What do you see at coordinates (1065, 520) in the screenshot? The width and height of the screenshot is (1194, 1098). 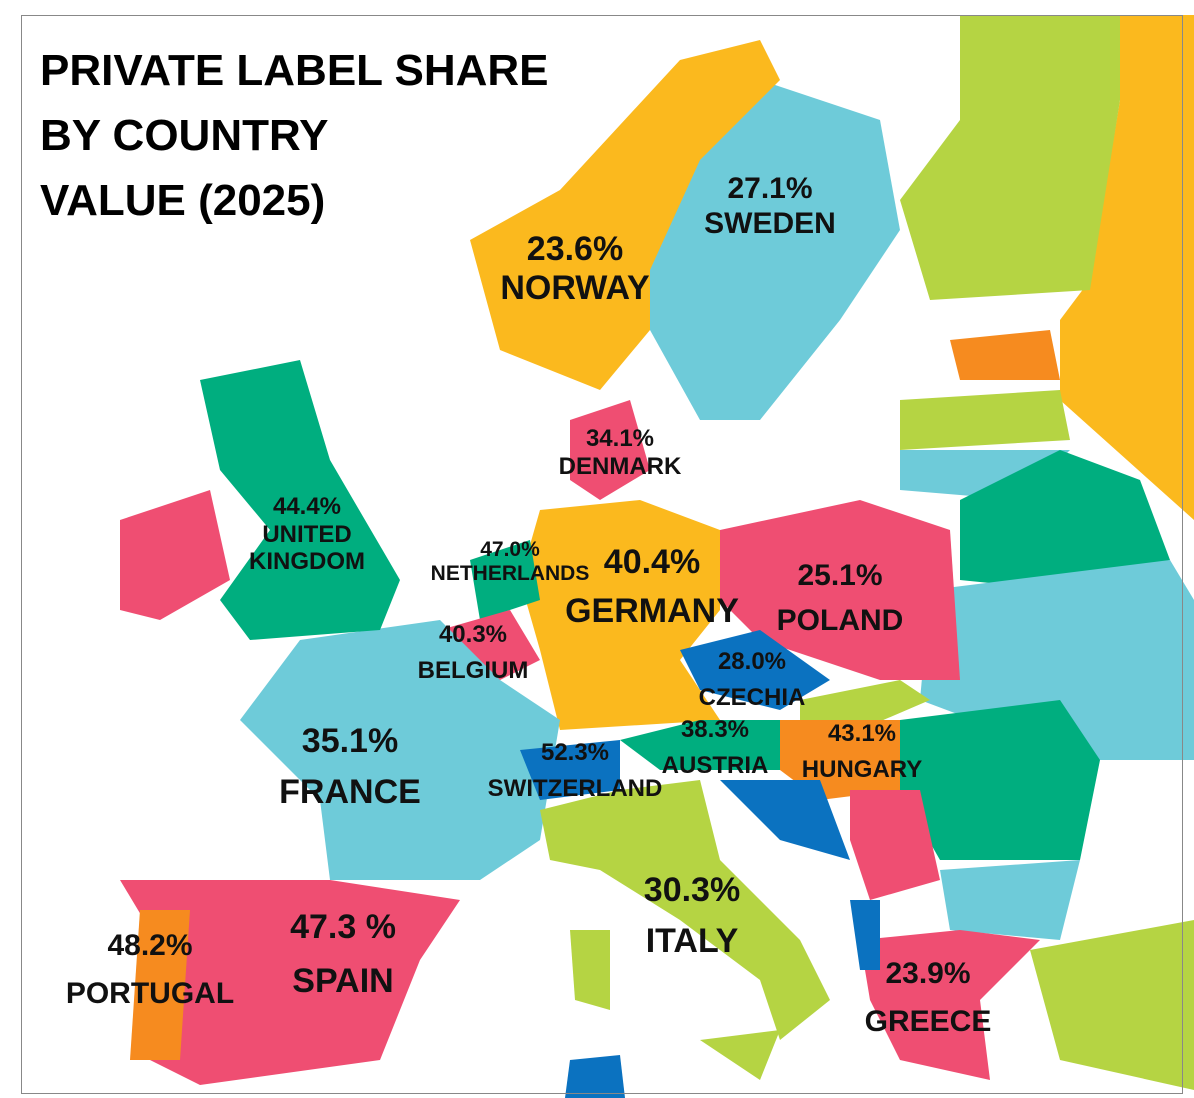 I see `region-belarus` at bounding box center [1065, 520].